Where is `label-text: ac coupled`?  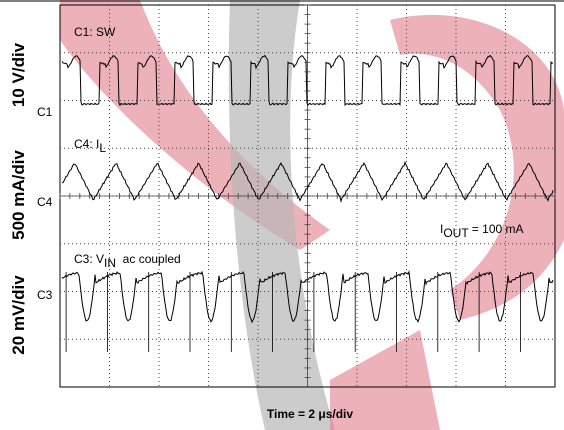 label-text: ac coupled is located at coordinates (148, 259).